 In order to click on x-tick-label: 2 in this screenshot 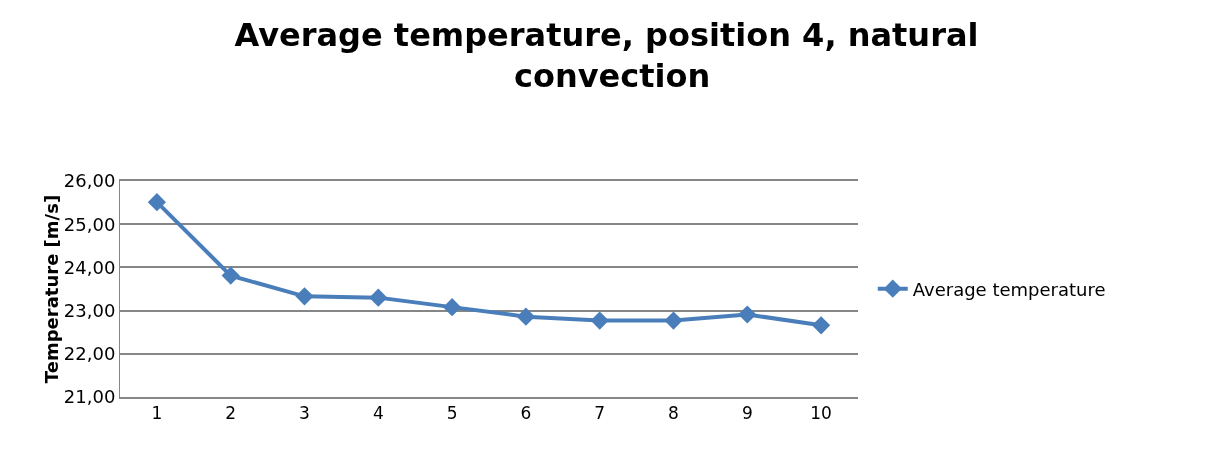, I will do `click(231, 413)`.